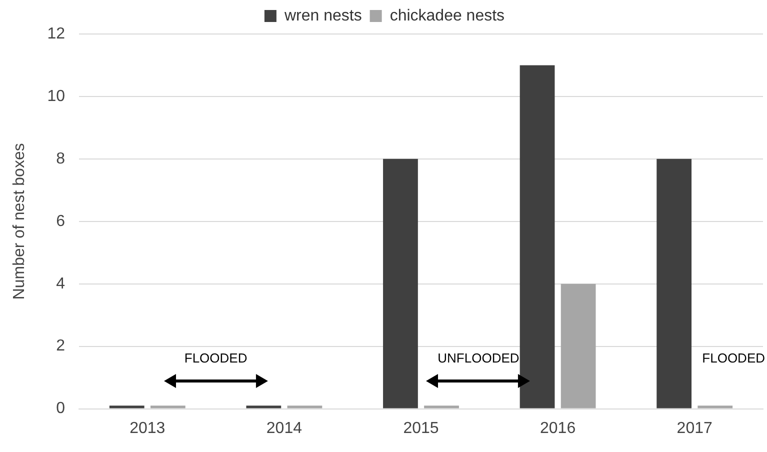 The height and width of the screenshot is (452, 767). Describe the element at coordinates (56, 96) in the screenshot. I see `y-tick-label: 10` at that location.